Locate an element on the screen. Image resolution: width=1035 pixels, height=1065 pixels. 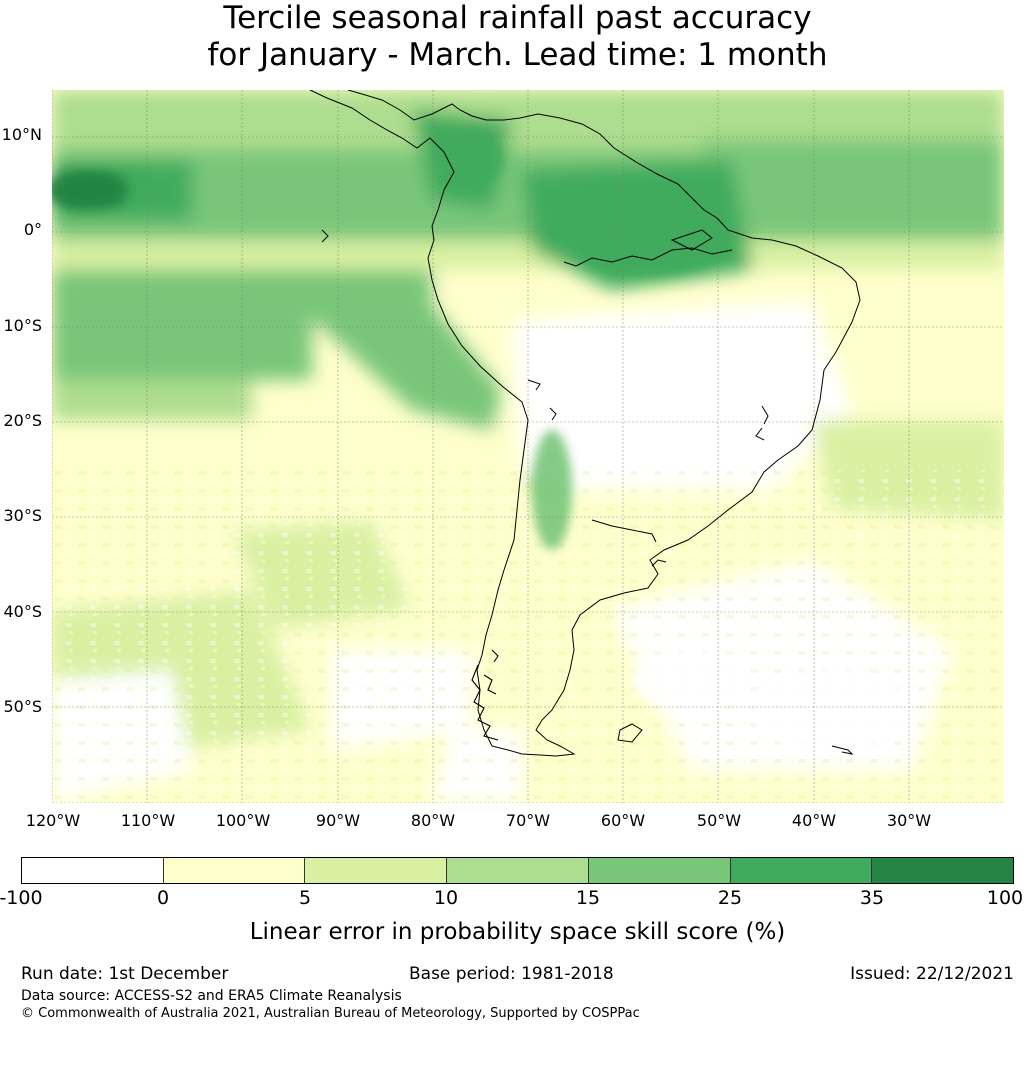
colorbar-tick: 0 is located at coordinates (163, 898).